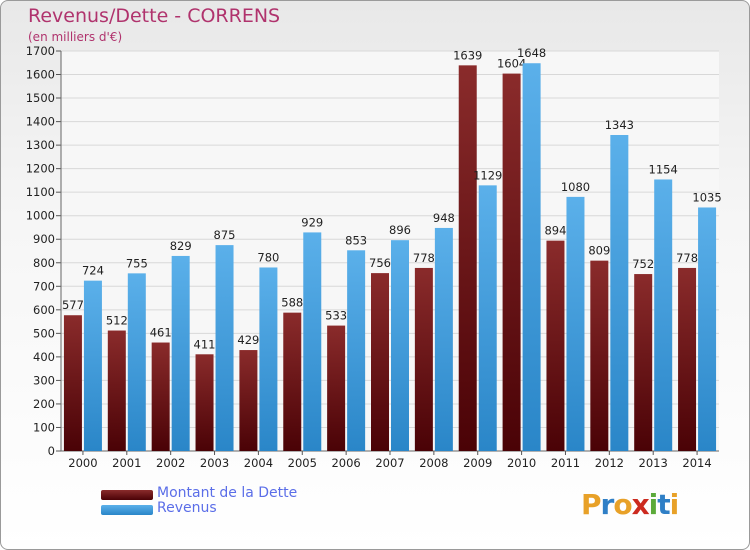 This screenshot has width=750, height=550. What do you see at coordinates (312, 222) in the screenshot?
I see `bar-value-label: 929` at bounding box center [312, 222].